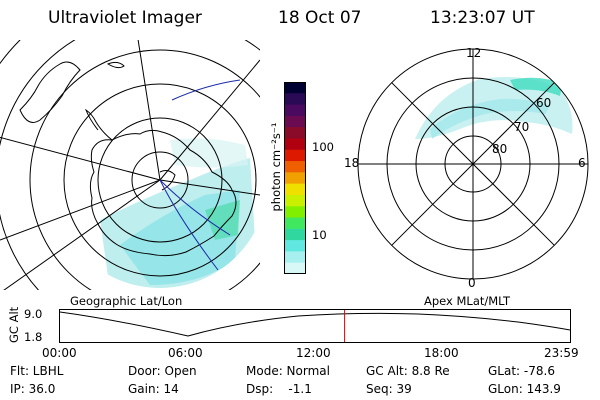 This screenshot has width=600, height=400. I want to click on left-aurora-coverage, so click(177, 213).